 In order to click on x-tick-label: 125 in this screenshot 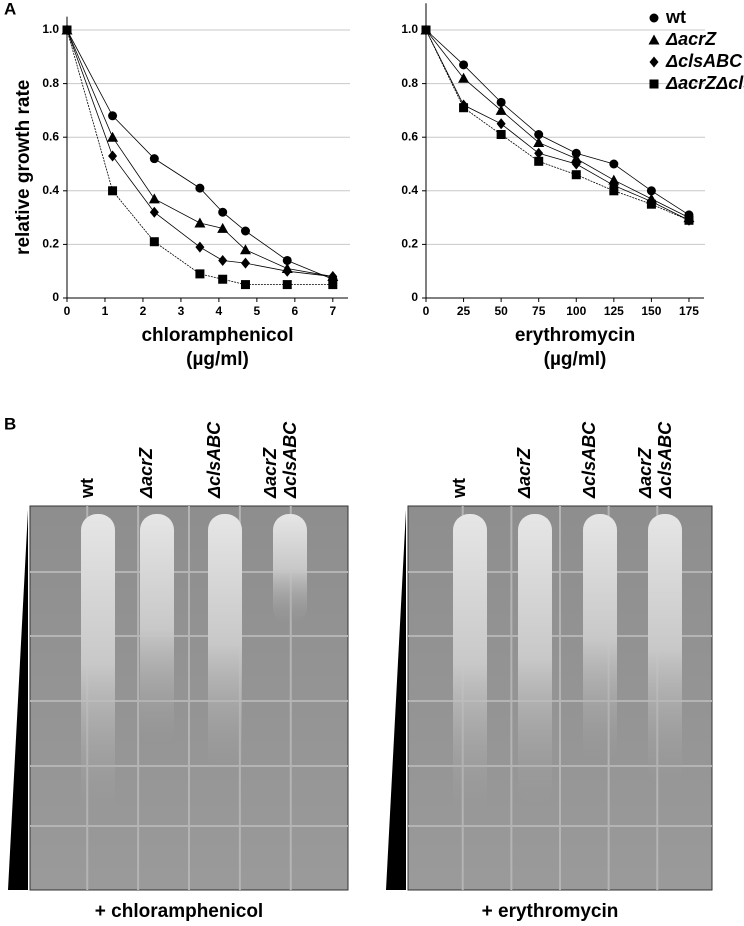, I will do `click(614, 311)`.